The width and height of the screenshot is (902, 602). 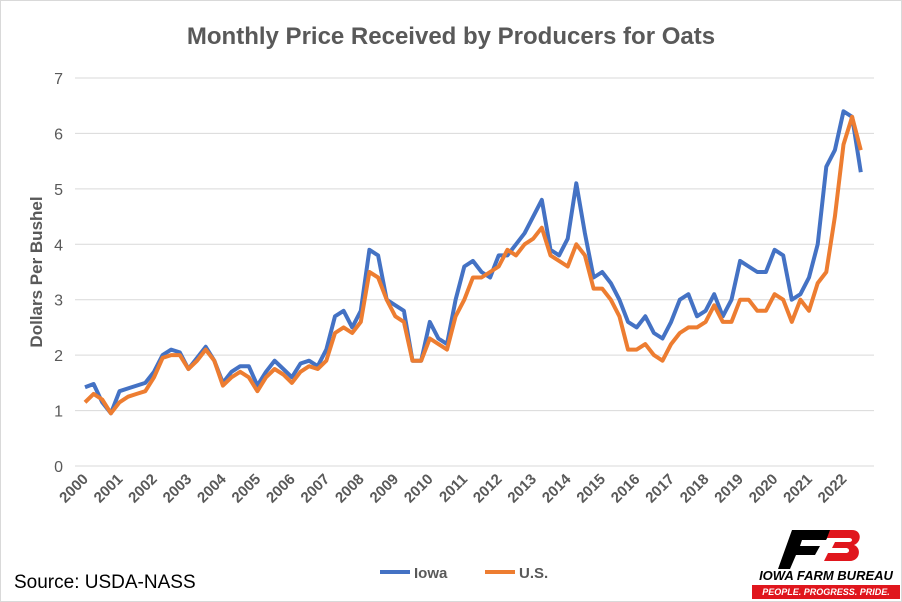 What do you see at coordinates (842, 545) in the screenshot?
I see `logo-b` at bounding box center [842, 545].